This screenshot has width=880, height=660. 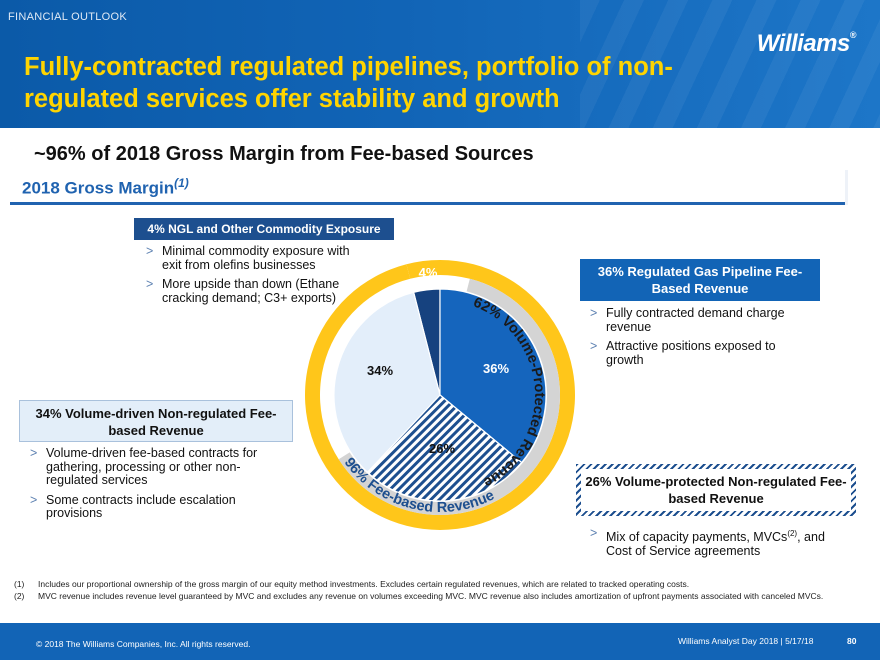 I want to click on bullet-item: > Fully contracted demand charge revenue, so click(x=695, y=320).